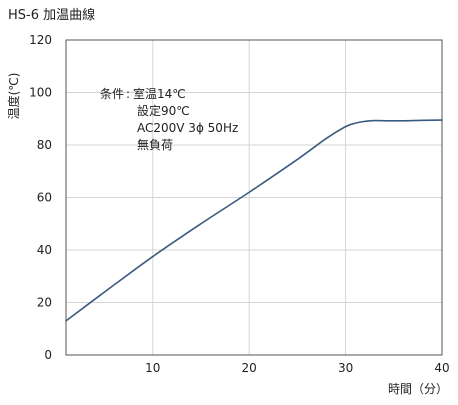 The image size is (458, 405). Describe the element at coordinates (40, 93) in the screenshot. I see `y-tick-label: 100` at that location.